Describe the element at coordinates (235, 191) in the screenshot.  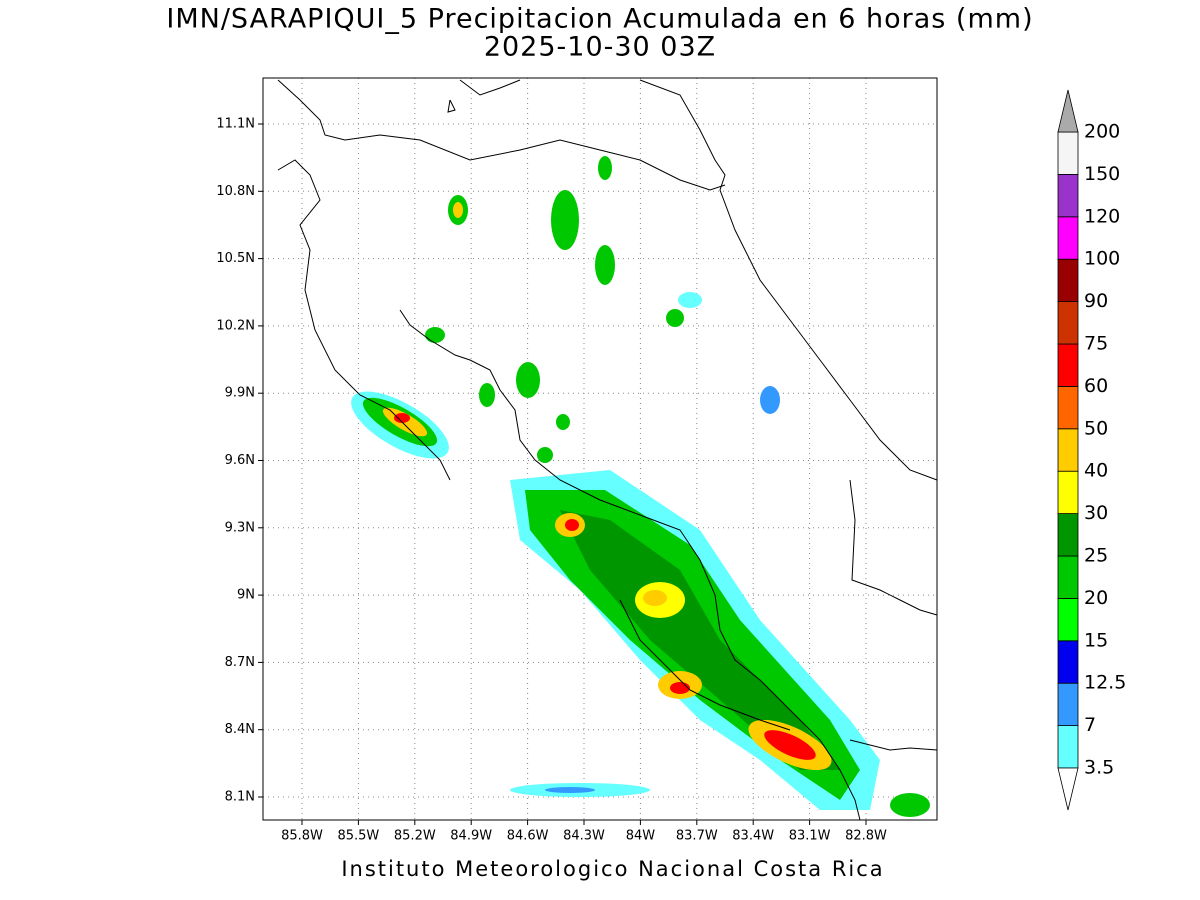
I see `lat-label: 10.8N` at that location.